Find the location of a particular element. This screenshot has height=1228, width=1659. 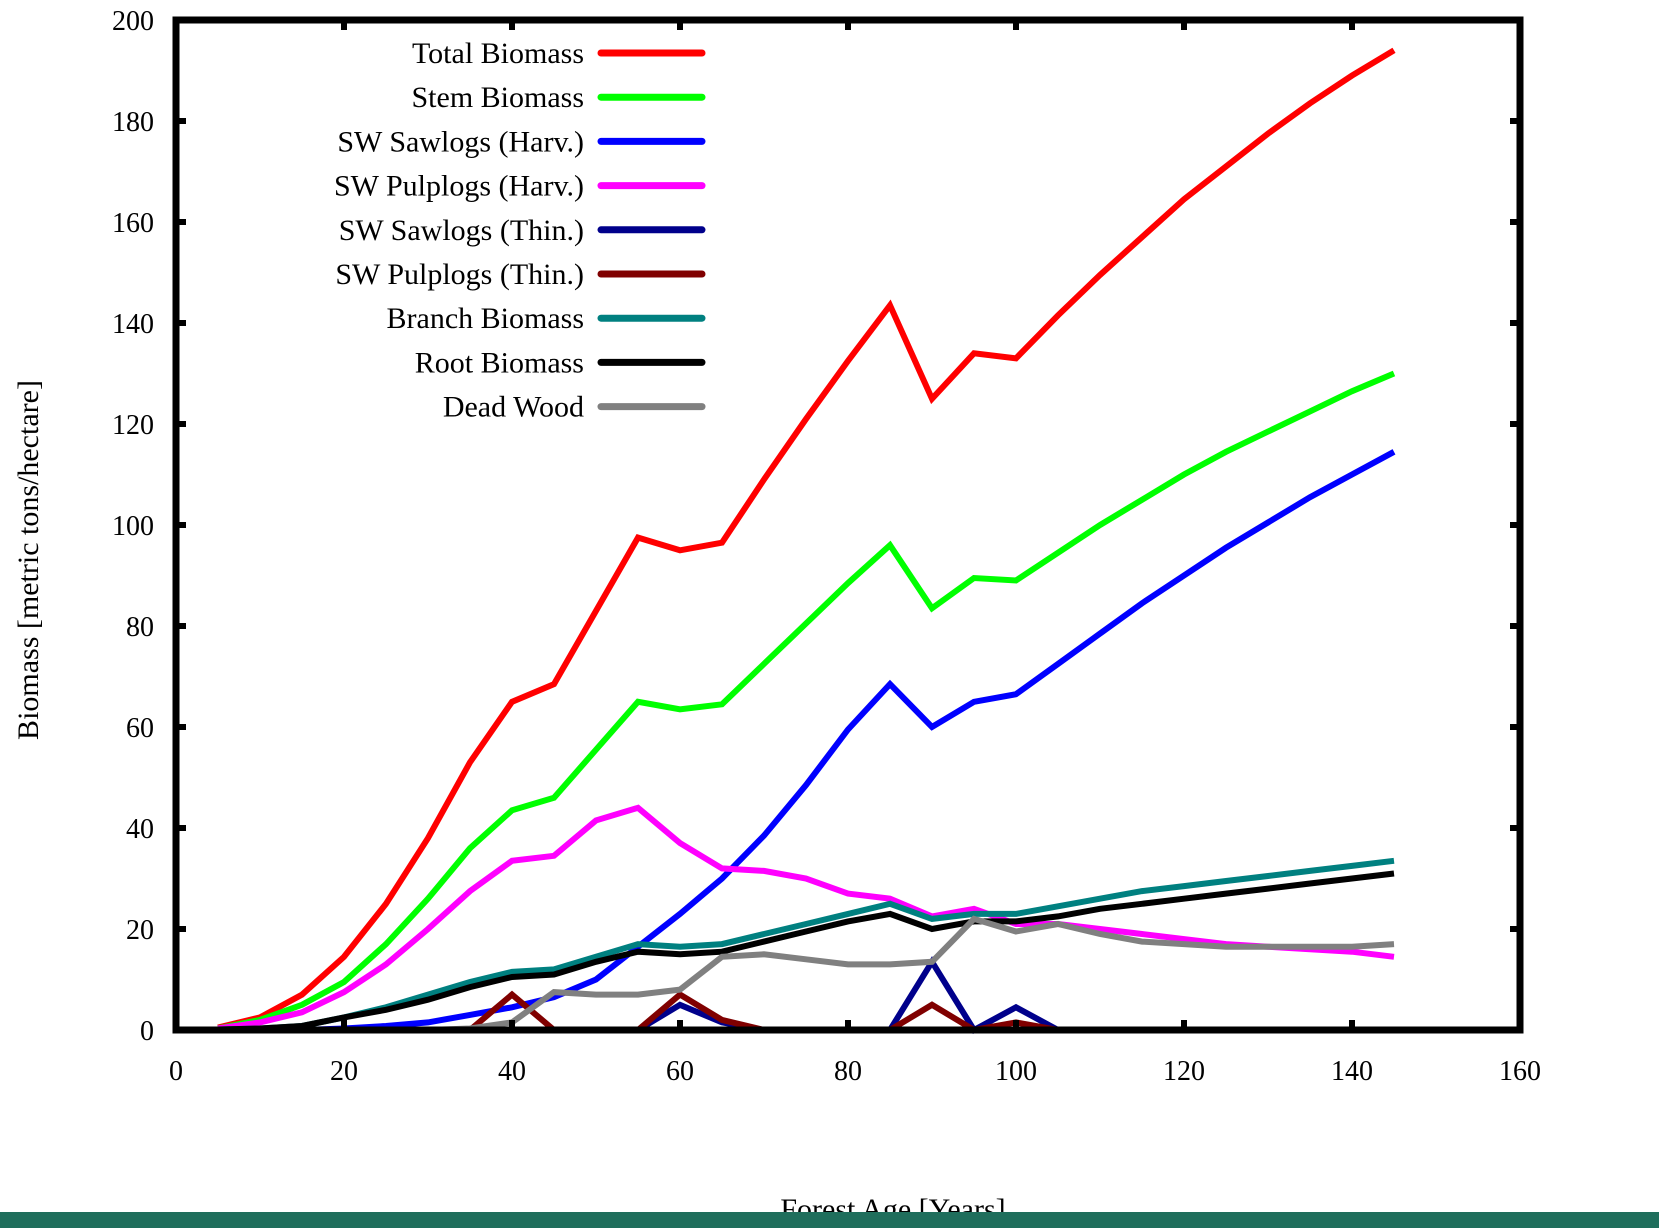

x-tick-label: 120 is located at coordinates (1184, 1071).